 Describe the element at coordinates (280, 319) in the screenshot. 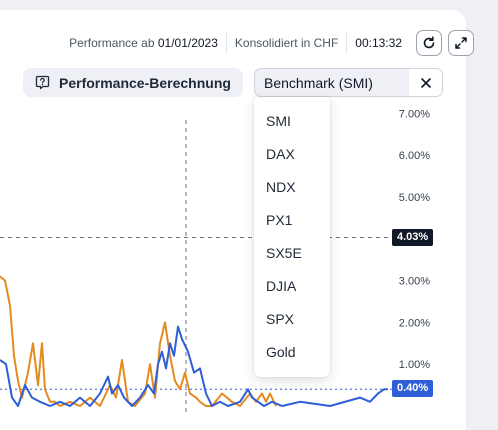

I see `benchmark-option: SPX` at that location.